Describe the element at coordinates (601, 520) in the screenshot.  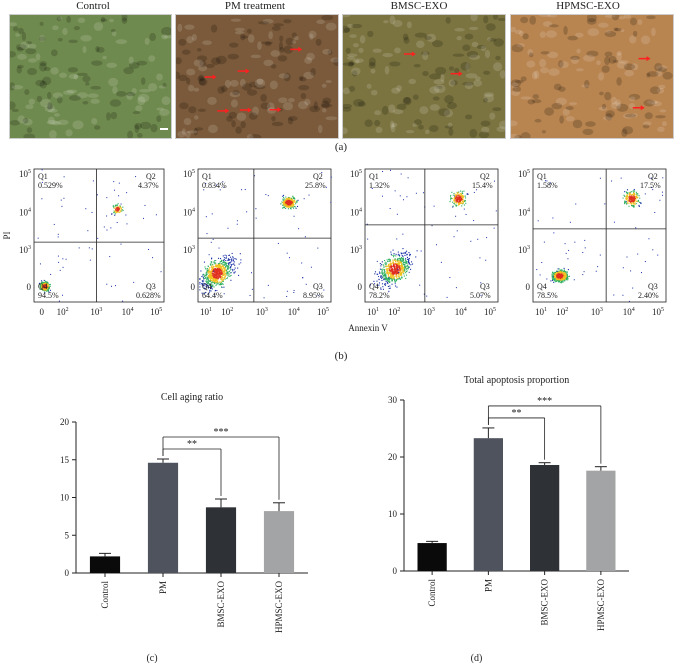
I see `bar-hpmsc-exo` at that location.